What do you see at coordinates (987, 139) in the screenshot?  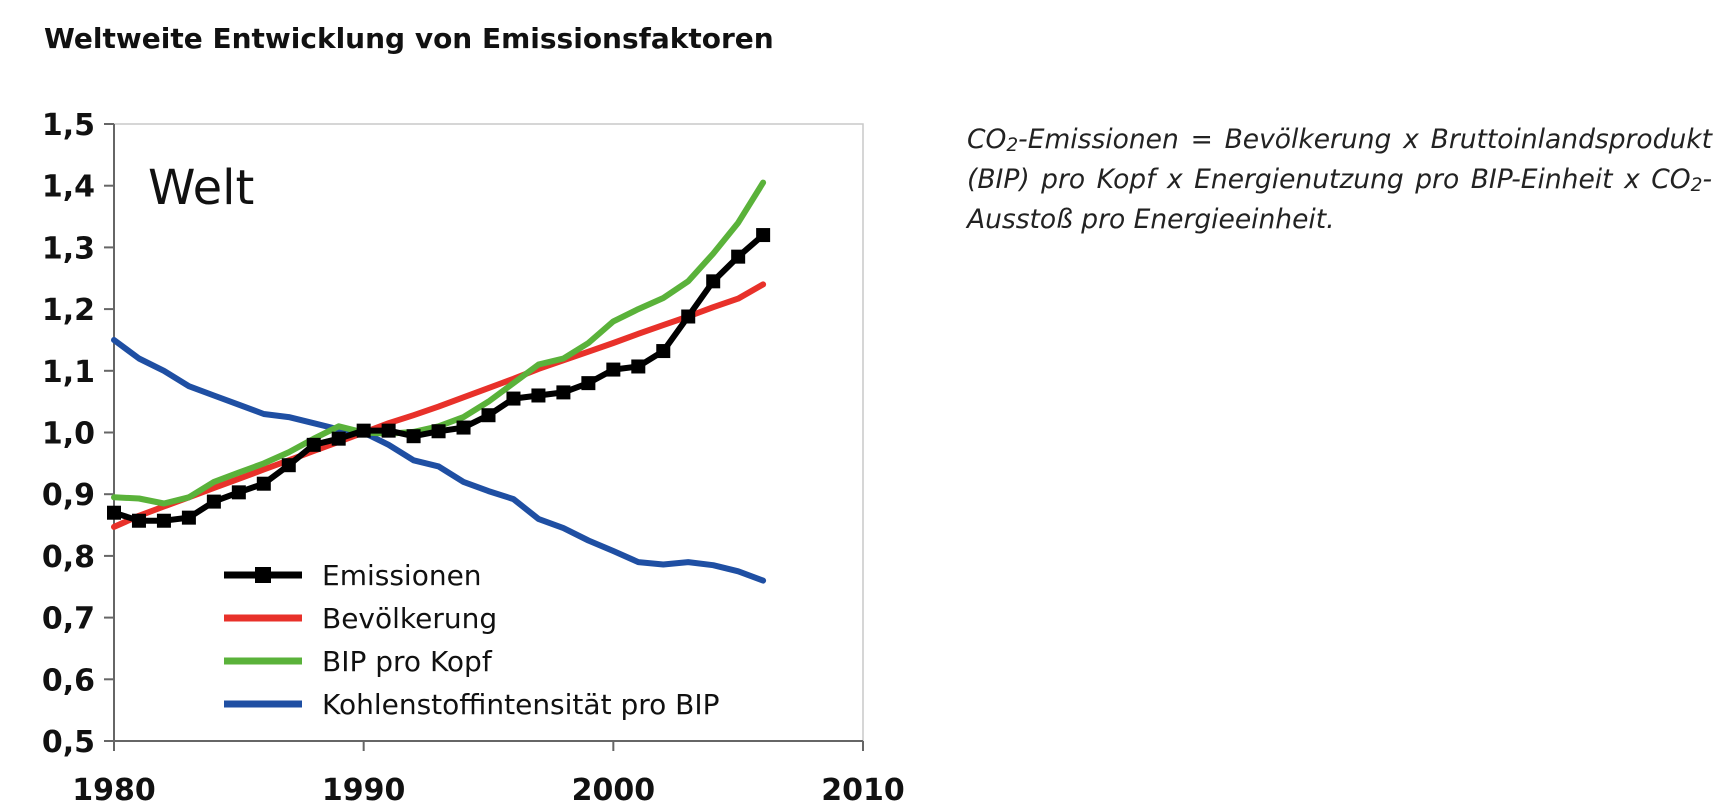 I see `formula-text-part: CO` at bounding box center [987, 139].